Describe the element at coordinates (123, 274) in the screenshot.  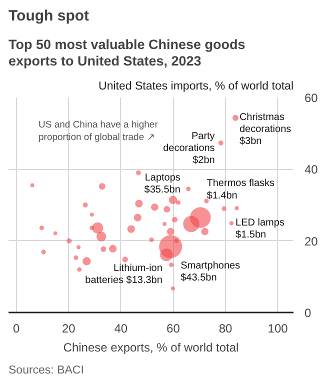
I see `annotation: Lithium-ion batteries $13.3bn` at that location.